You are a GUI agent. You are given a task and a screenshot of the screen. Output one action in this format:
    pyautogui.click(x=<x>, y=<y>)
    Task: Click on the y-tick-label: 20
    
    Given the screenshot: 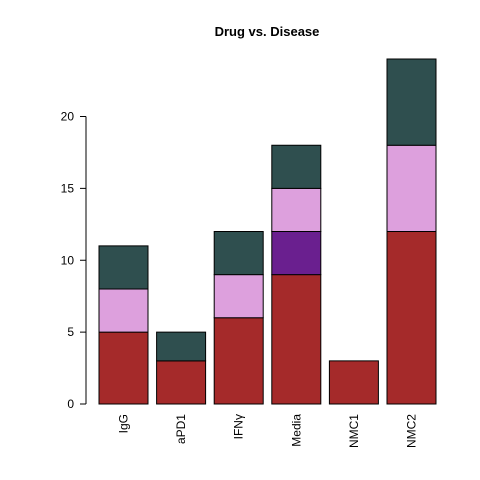 What is the action you would take?
    pyautogui.click(x=68, y=117)
    